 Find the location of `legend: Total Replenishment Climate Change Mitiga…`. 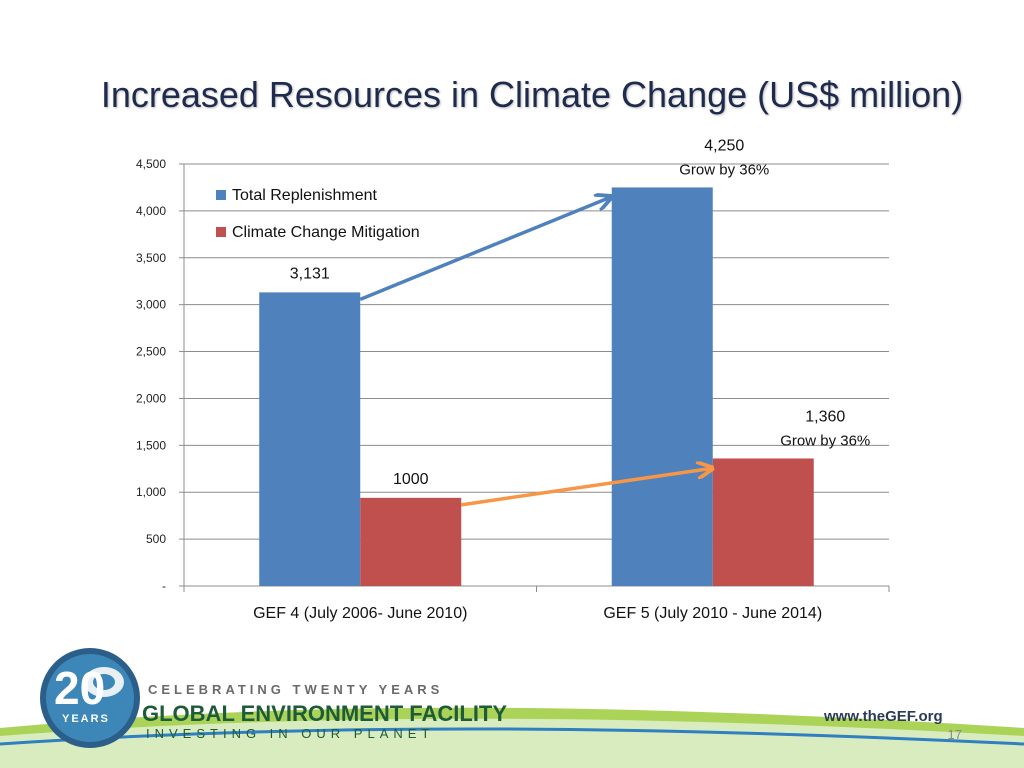

legend: Total Replenishment Climate Change Mitiga… is located at coordinates (318, 214).